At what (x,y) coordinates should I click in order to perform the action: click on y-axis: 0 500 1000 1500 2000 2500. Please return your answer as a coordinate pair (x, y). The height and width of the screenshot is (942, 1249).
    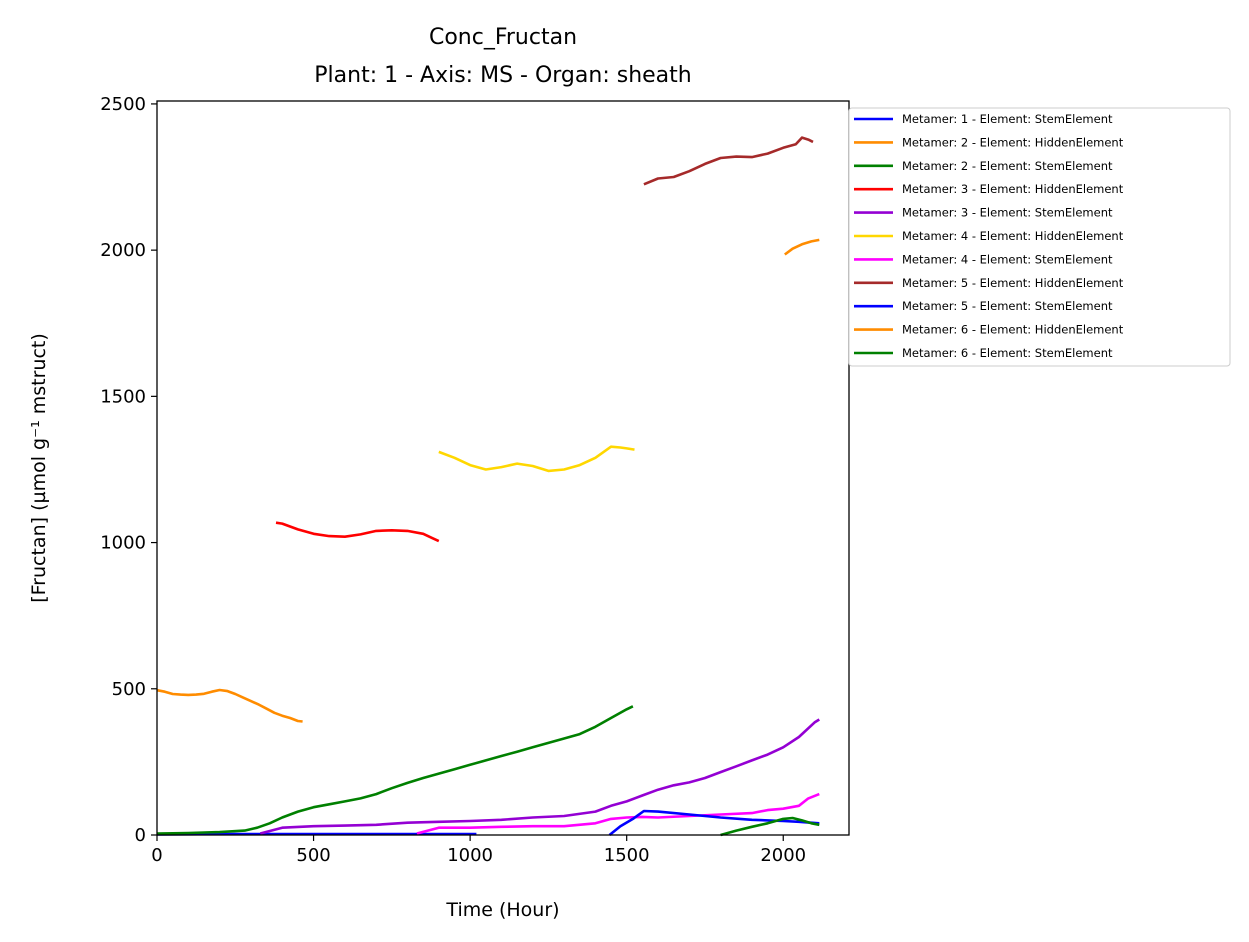
    Looking at the image, I should click on (128, 470).